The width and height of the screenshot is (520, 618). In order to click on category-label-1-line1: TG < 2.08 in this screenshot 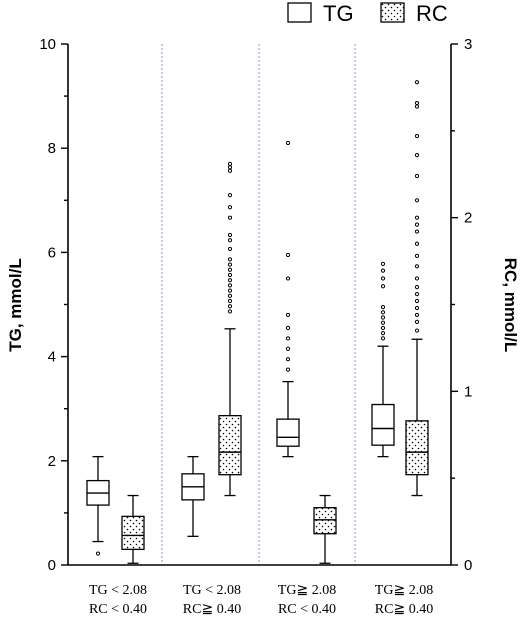, I will do `click(118, 590)`.